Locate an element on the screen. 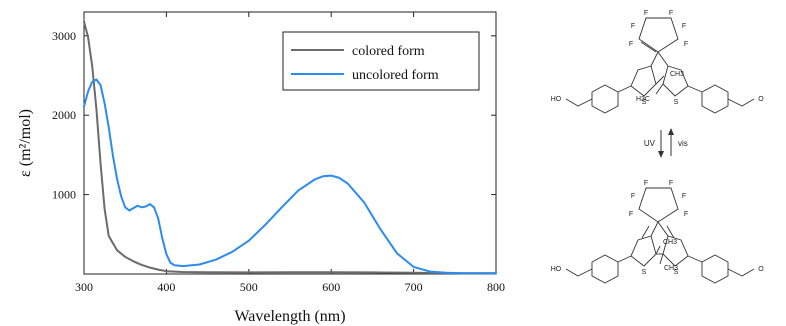  legend: colored form uncolored form is located at coordinates (381, 61).